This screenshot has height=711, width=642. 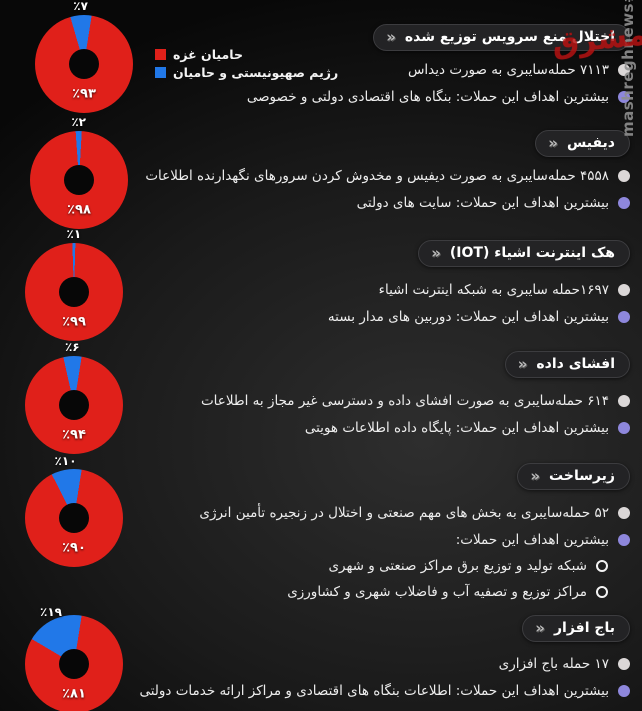 I want to click on section-header-badge: باج افزار «, so click(x=576, y=628).